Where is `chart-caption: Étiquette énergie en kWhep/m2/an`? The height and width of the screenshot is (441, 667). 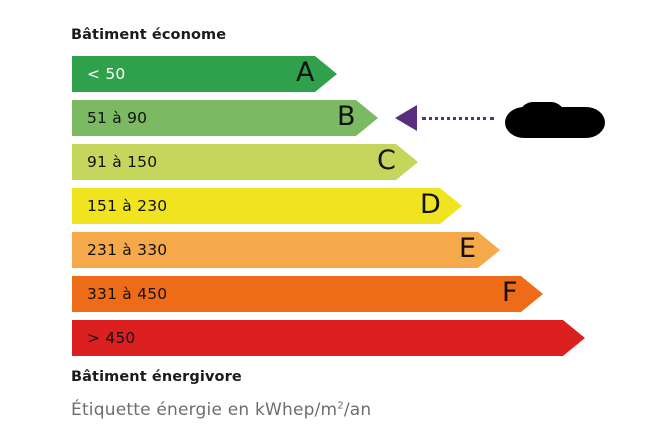 chart-caption: Étiquette énergie en kWhep/m2/an is located at coordinates (221, 410).